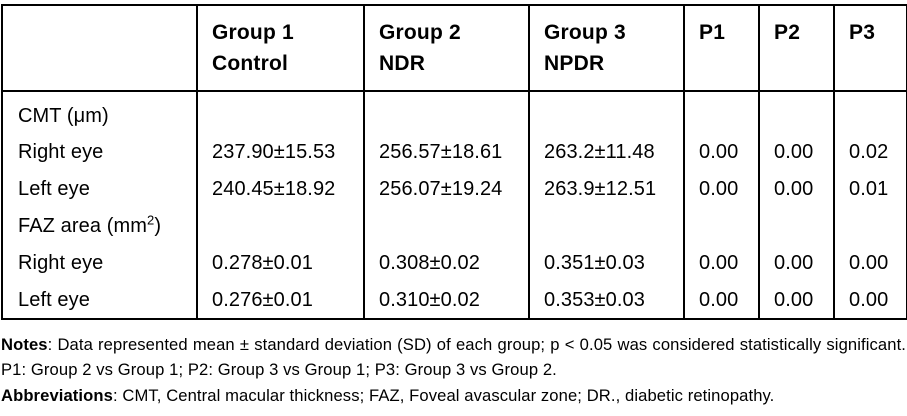  Describe the element at coordinates (57, 395) in the screenshot. I see `abbreviations-label: Abbreviations` at that location.